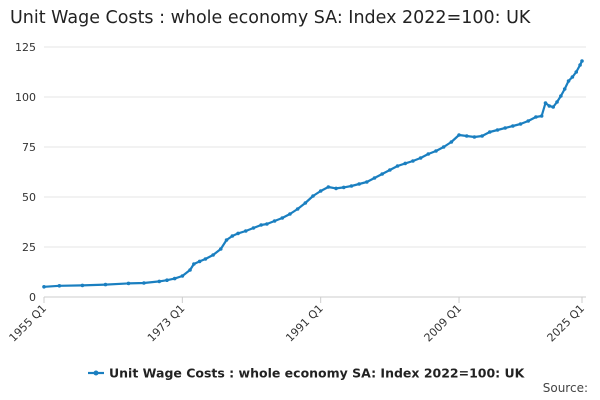 This screenshot has width=600, height=400. What do you see at coordinates (29, 247) in the screenshot?
I see `y-tick-label: 25` at bounding box center [29, 247].